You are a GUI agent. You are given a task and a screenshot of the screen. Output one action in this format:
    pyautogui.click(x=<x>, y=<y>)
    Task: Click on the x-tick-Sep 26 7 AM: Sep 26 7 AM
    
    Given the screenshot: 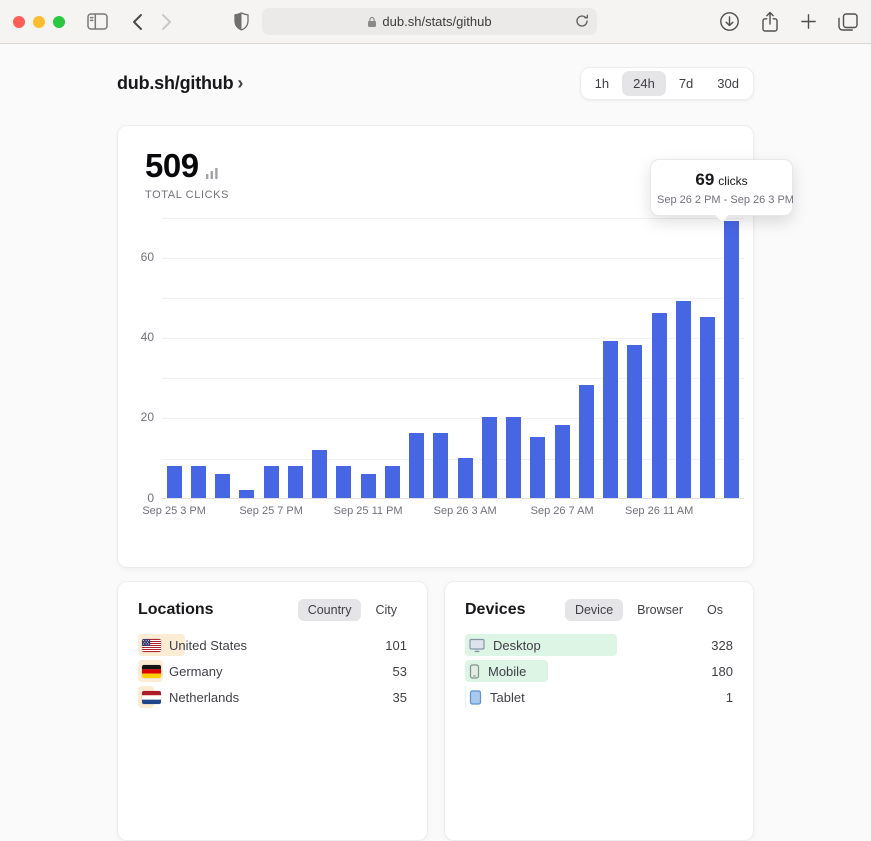 What is the action you would take?
    pyautogui.click(x=562, y=510)
    